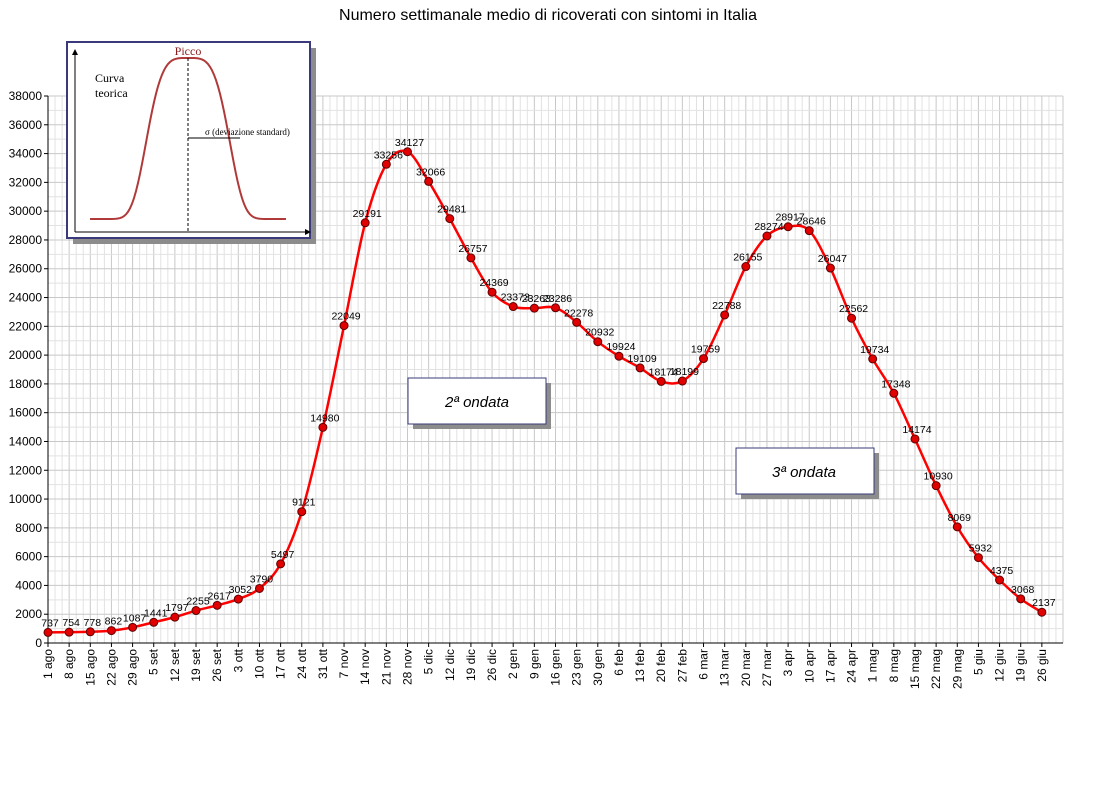 This screenshot has height=805, width=1095. Describe the element at coordinates (747, 258) in the screenshot. I see `data-label: 26155` at that location.